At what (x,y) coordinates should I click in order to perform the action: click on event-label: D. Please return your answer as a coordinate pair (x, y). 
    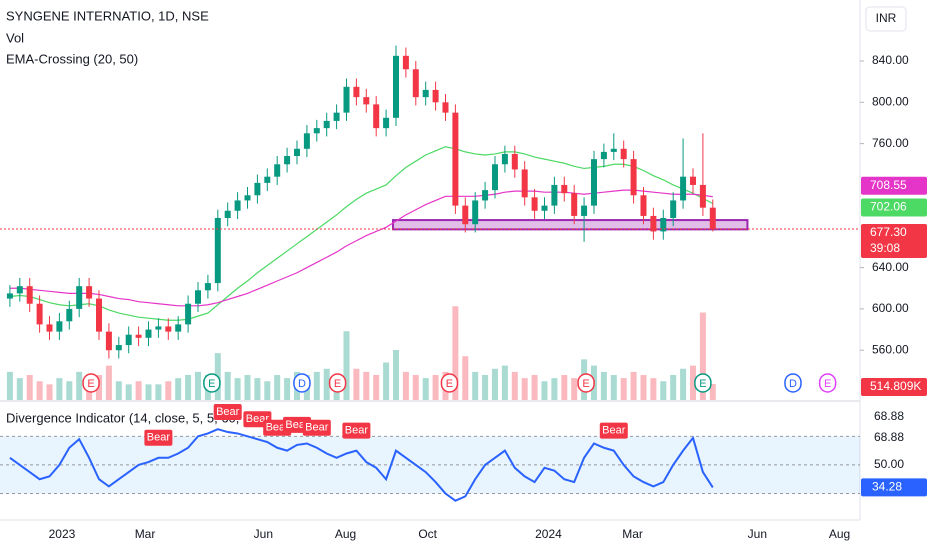
    Looking at the image, I should click on (302, 384).